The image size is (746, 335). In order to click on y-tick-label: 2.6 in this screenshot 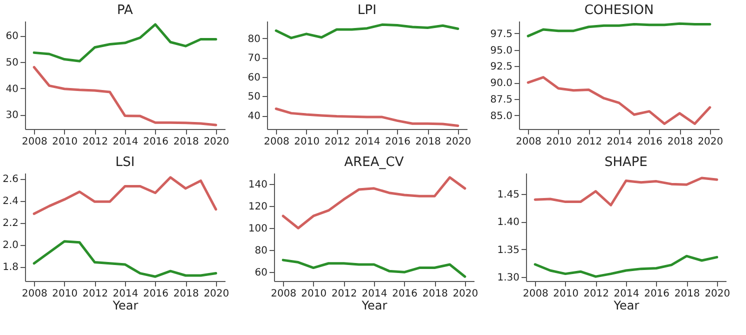, I will do `click(10, 180)`.